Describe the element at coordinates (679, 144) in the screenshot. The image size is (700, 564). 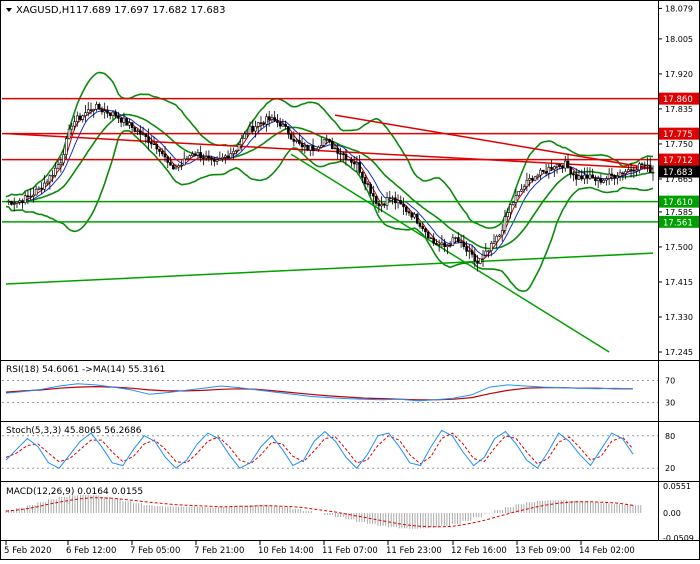
I see `y-tick-label: 17.750` at that location.